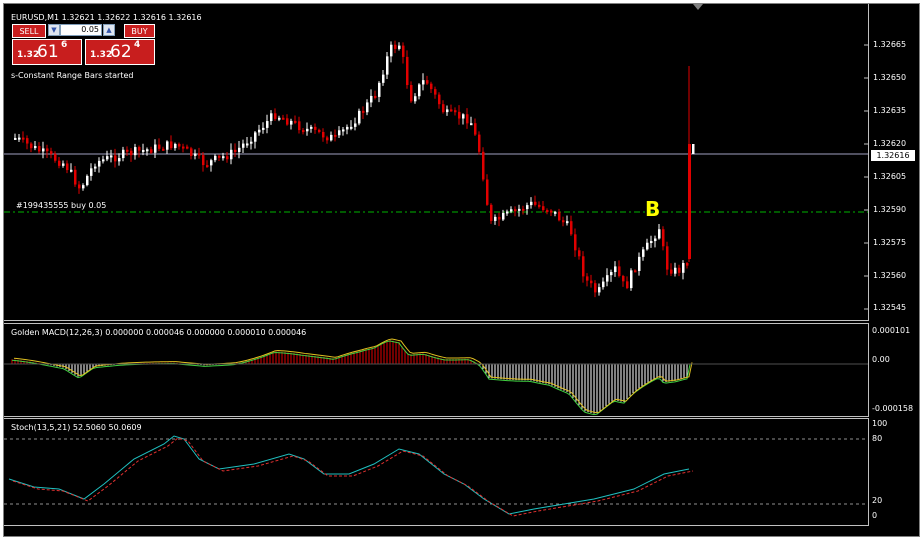 This screenshot has width=923, height=540. Describe the element at coordinates (875, 515) in the screenshot. I see `stoch-axis-label: 0` at that location.